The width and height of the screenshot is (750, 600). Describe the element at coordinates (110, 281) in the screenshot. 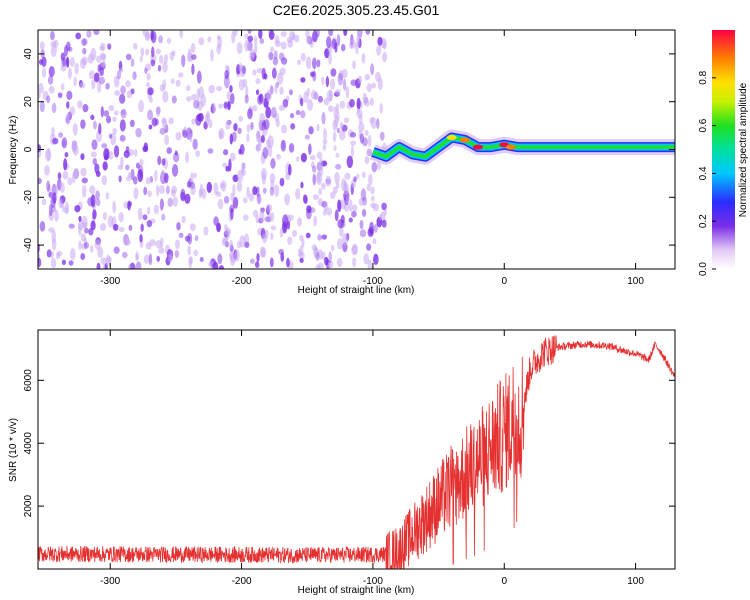

I see `spectrogram-x-tick-label: -300` at that location.